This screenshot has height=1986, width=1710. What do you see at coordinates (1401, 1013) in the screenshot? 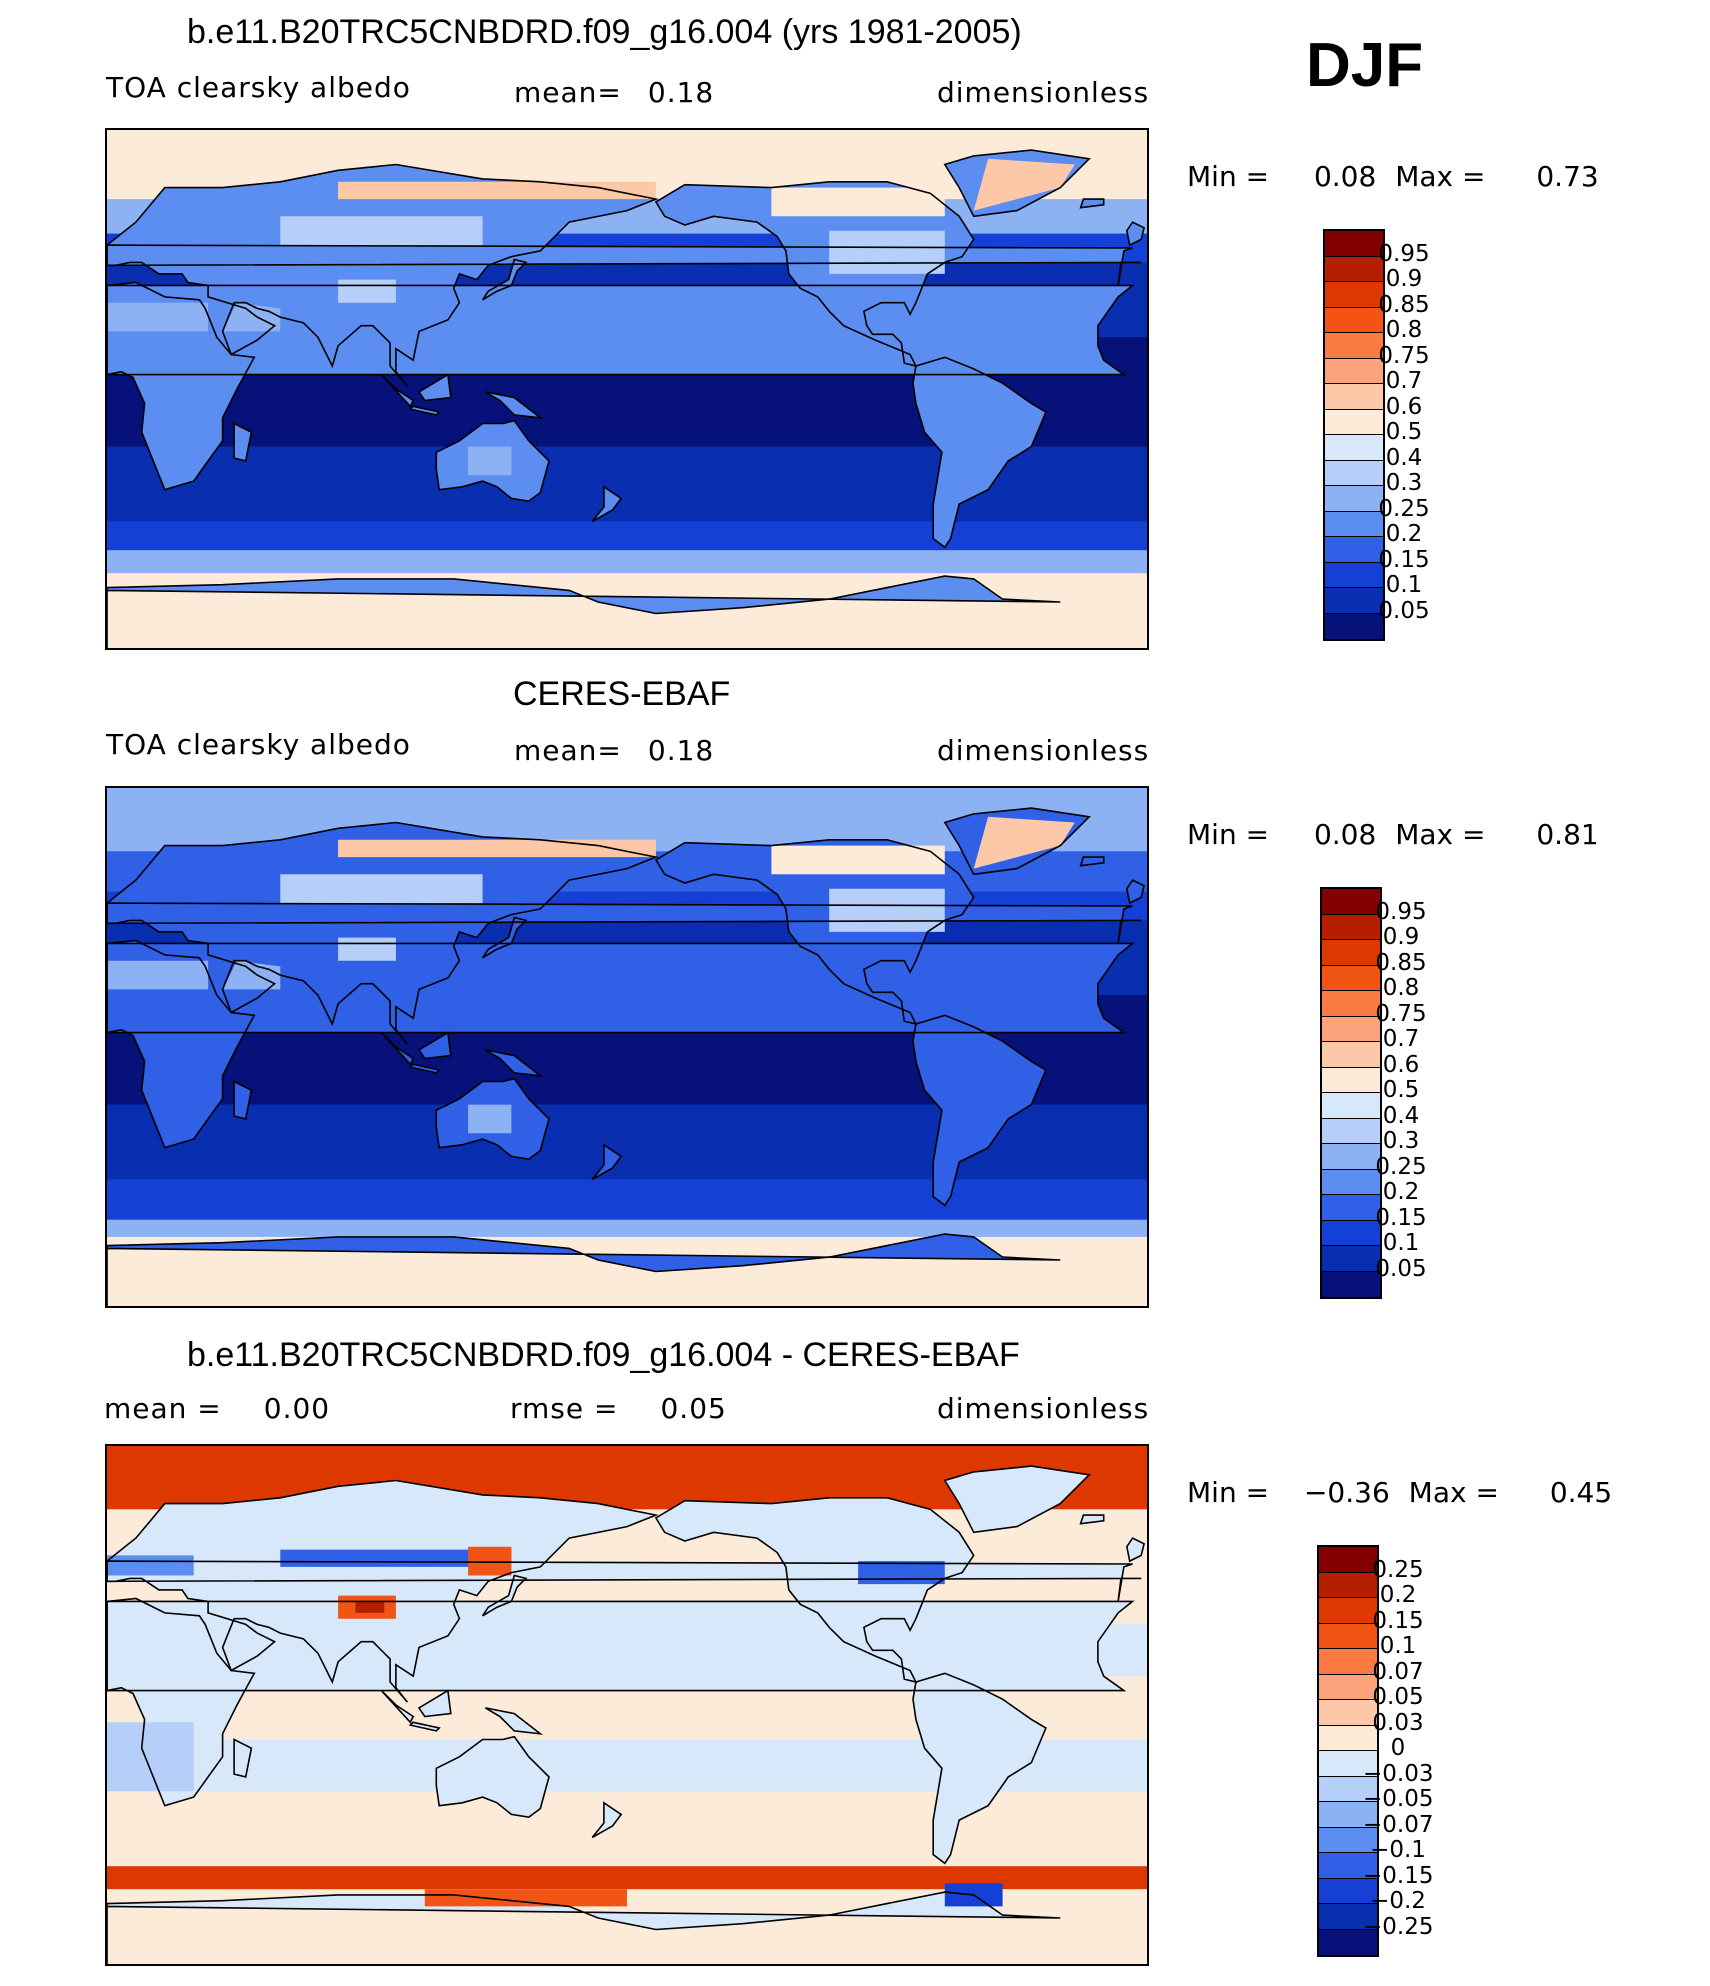
I see `colorbar-tick-label: 0.75` at bounding box center [1401, 1013].